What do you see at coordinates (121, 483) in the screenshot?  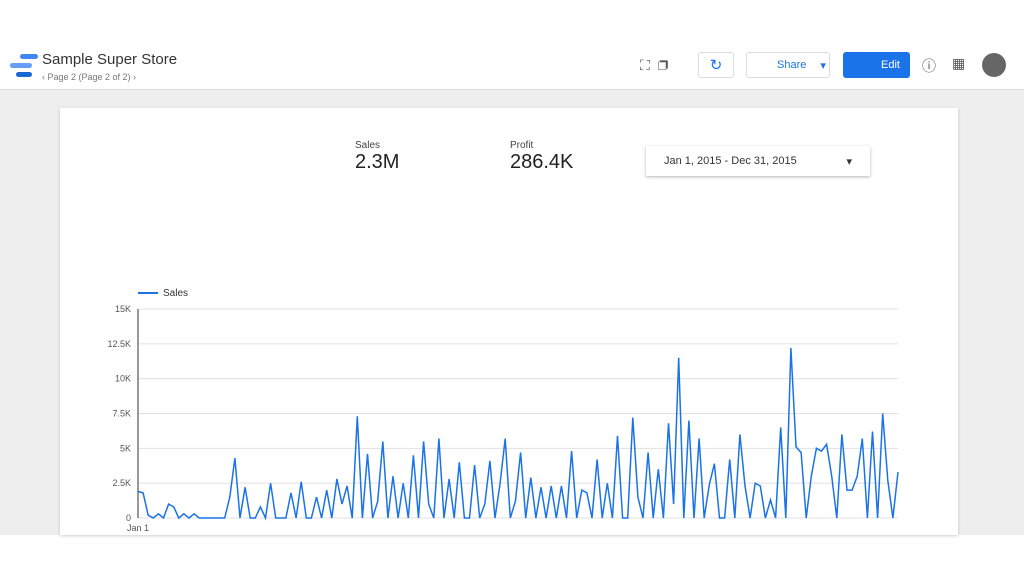 I see `y-tick-label: 2.5K` at bounding box center [121, 483].